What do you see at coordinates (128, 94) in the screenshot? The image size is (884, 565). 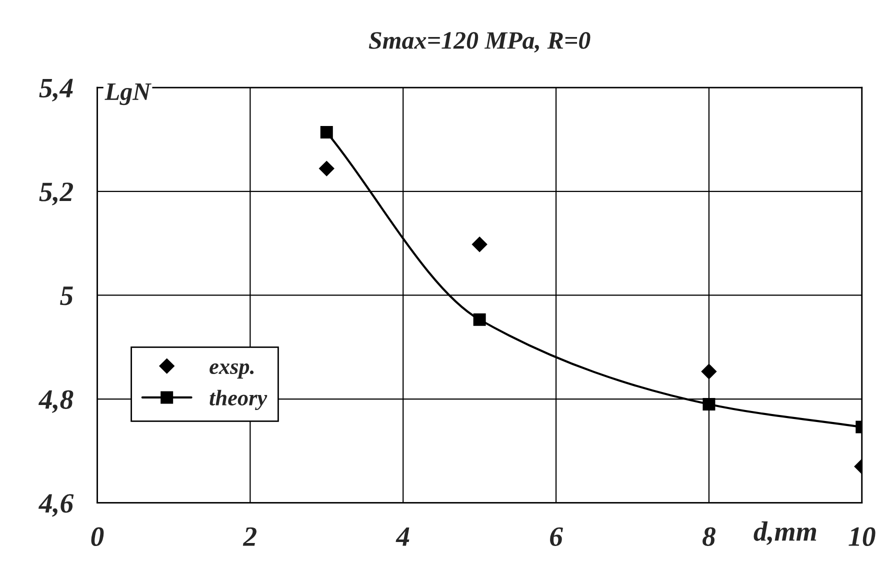 I see `y-axis-title: LgN` at bounding box center [128, 94].